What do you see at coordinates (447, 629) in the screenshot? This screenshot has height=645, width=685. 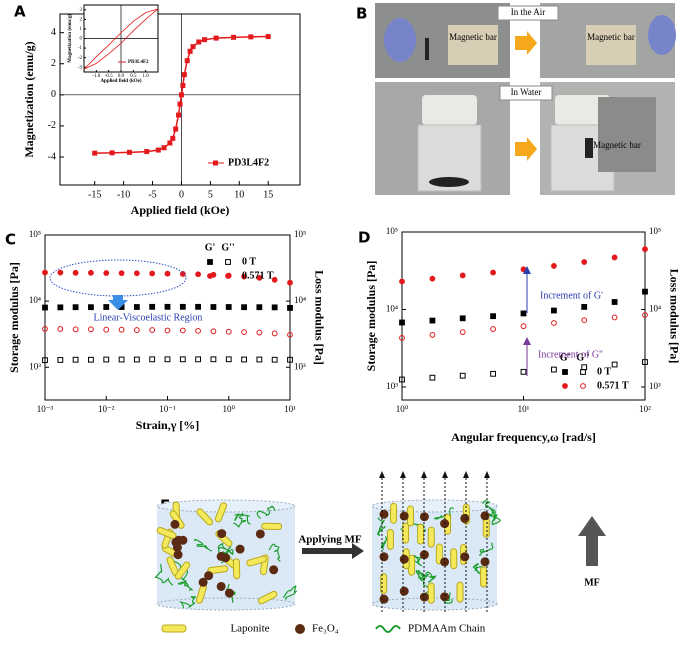 I see `legend-text: PDMAAm Chain` at bounding box center [447, 629].